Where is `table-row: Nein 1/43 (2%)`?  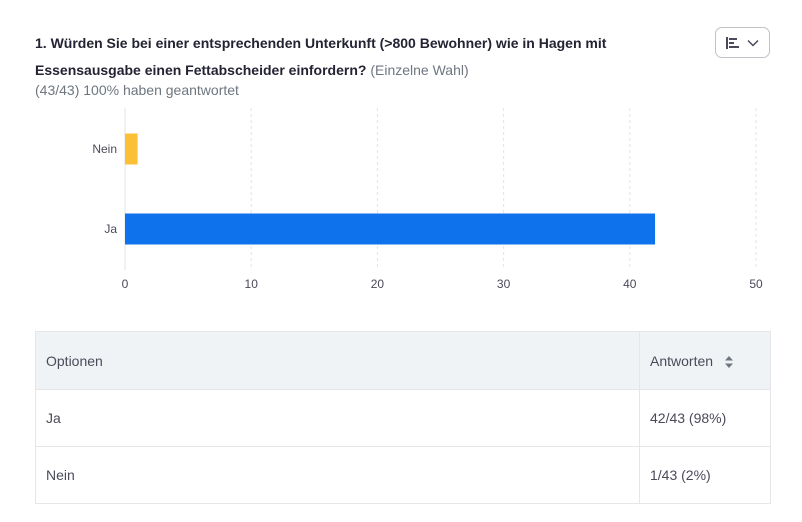 table-row: Nein 1/43 (2%) is located at coordinates (403, 475).